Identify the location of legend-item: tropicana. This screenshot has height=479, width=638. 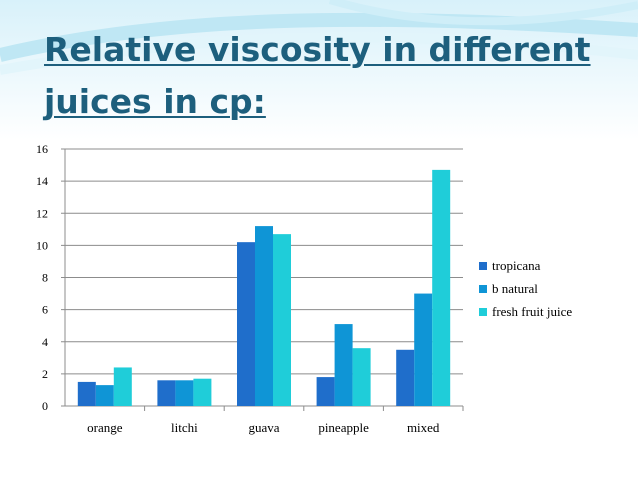
(525, 265).